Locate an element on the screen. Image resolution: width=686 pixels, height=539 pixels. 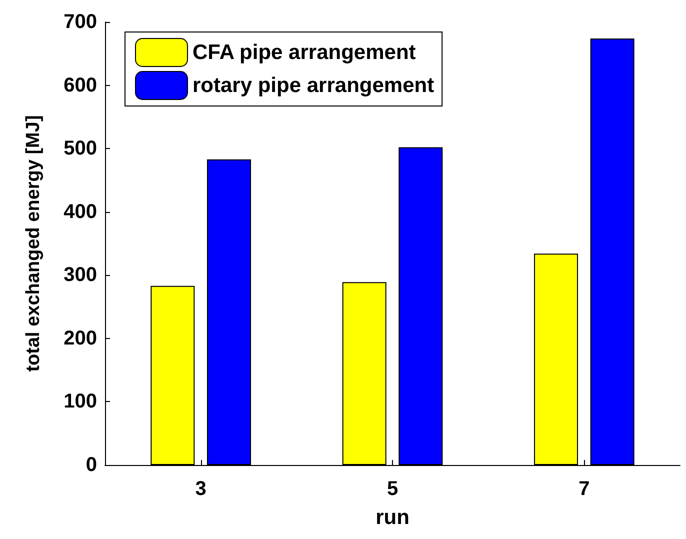
y-axis-title: total exchanged energy [MJ] is located at coordinates (33, 243).